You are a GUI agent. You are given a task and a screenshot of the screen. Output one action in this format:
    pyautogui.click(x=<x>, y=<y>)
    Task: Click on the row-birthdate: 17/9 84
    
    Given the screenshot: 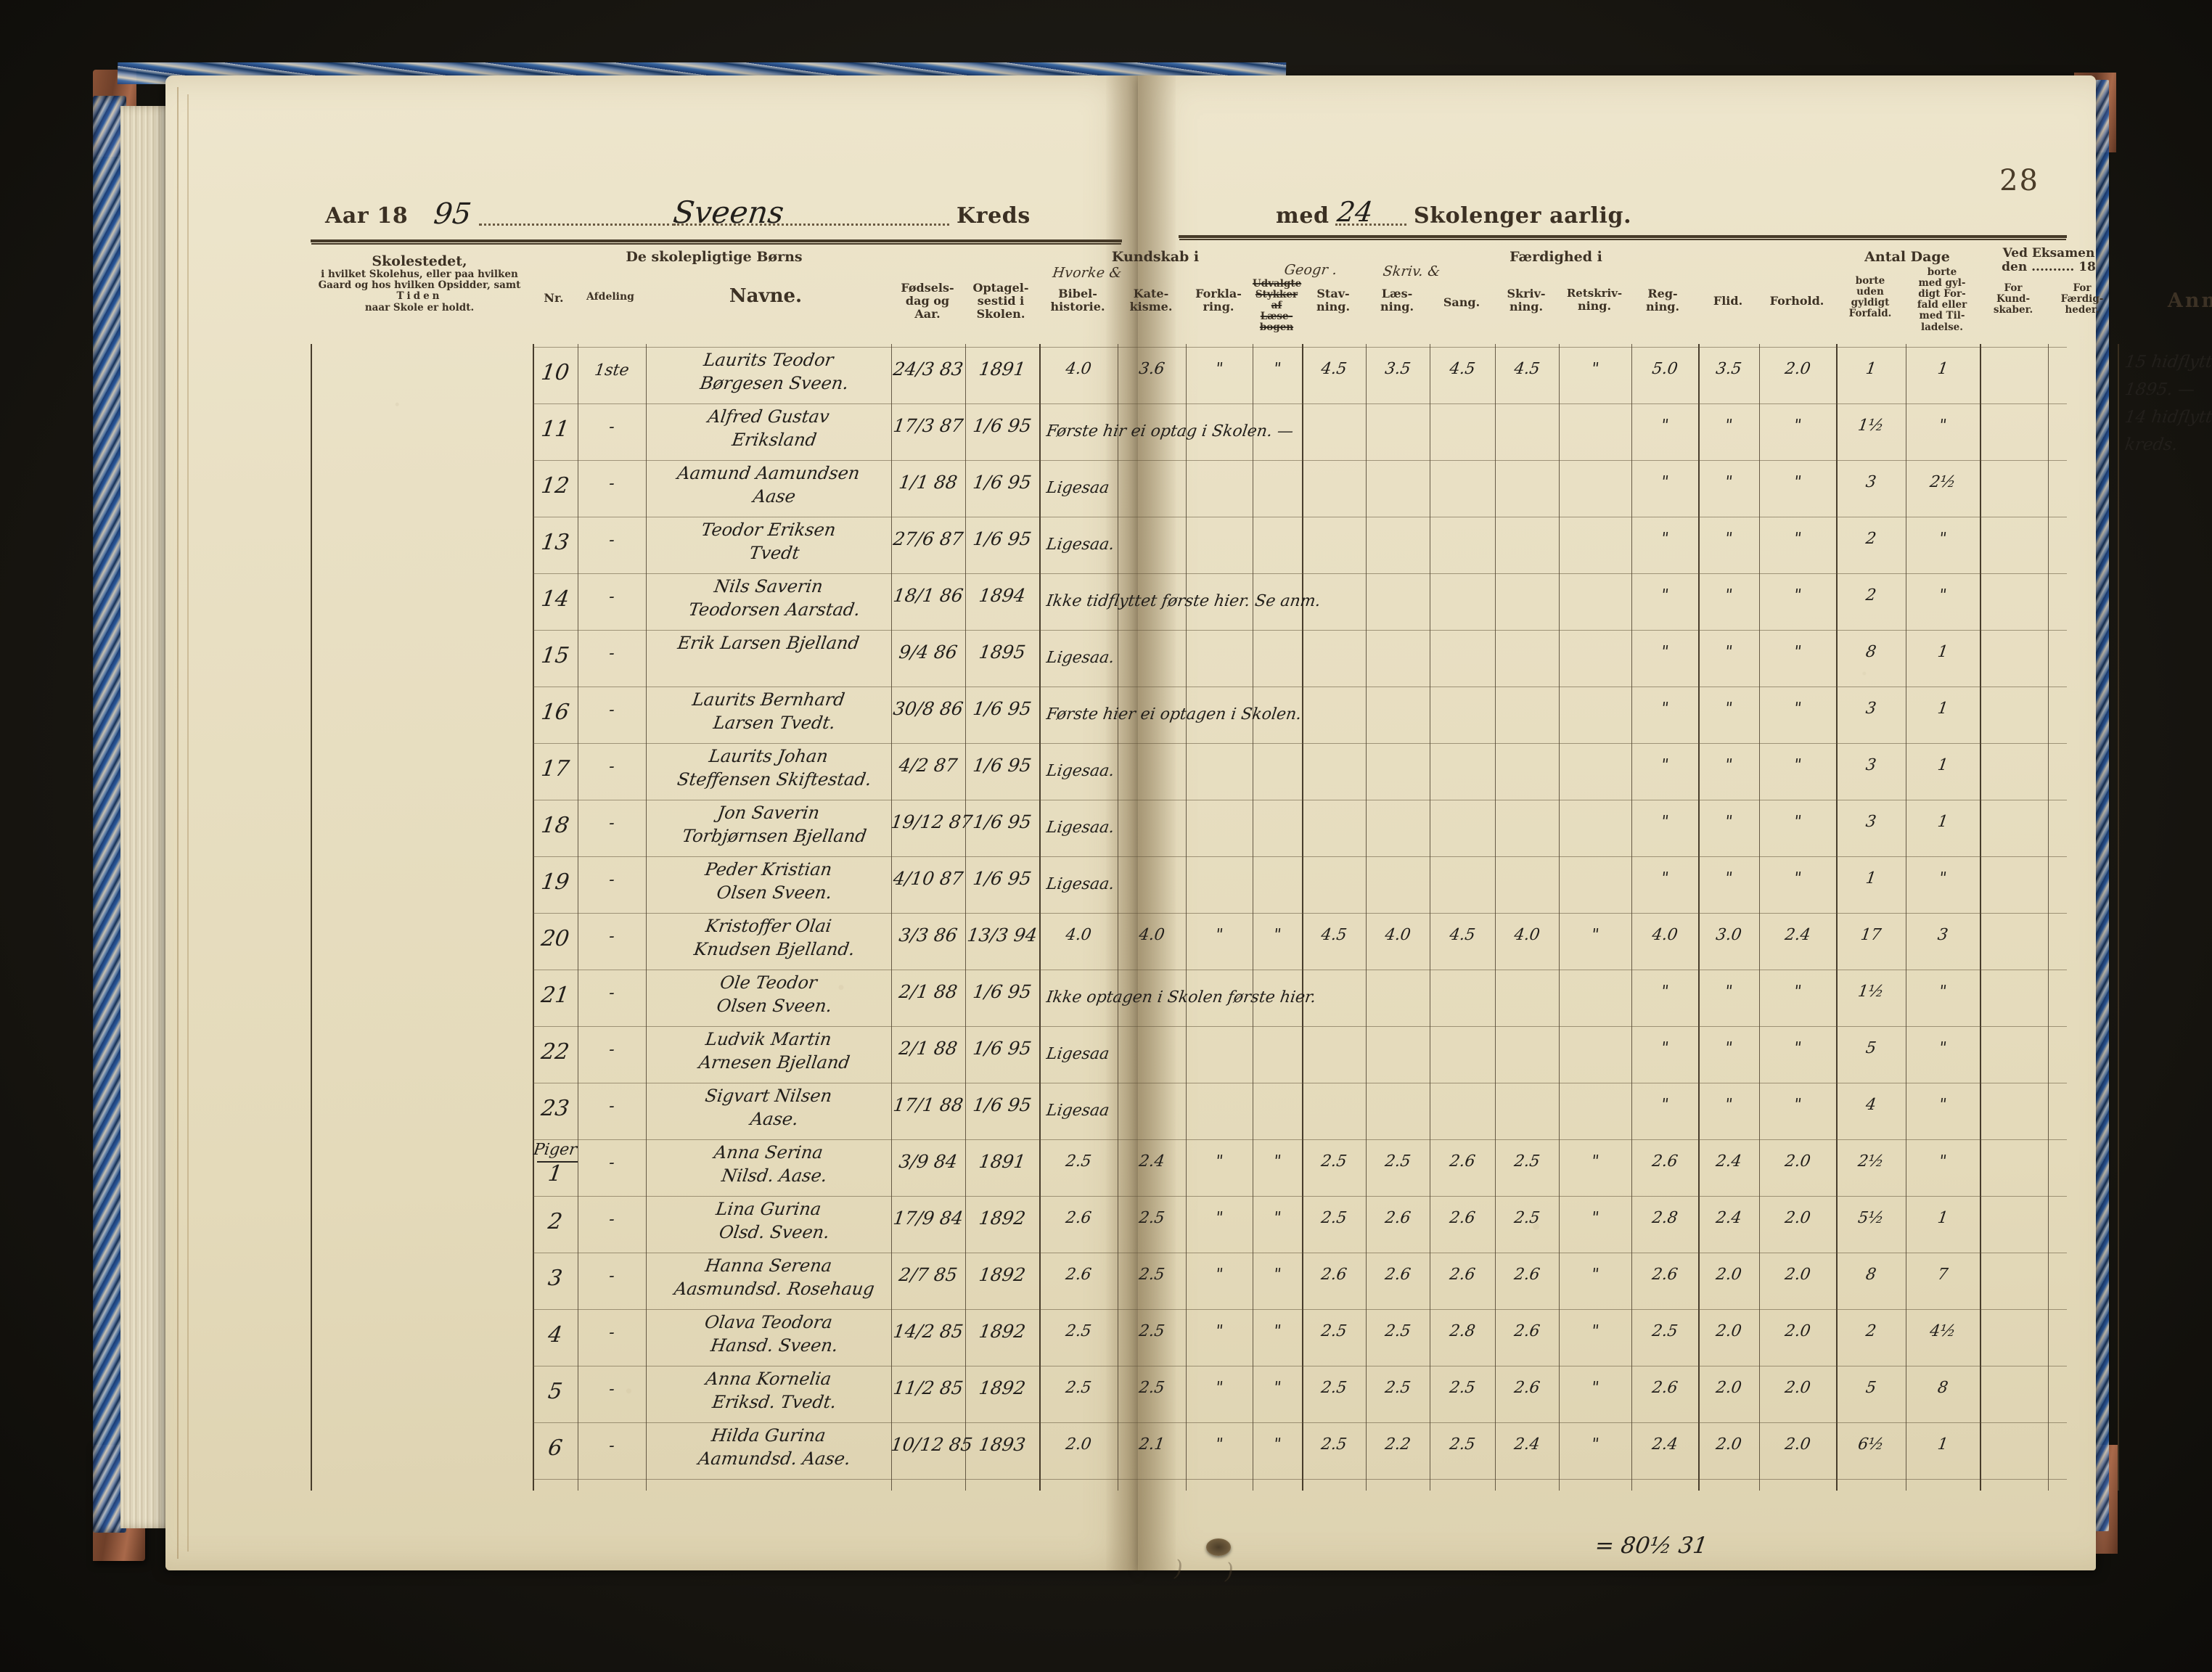 What is the action you would take?
    pyautogui.click(x=928, y=1218)
    